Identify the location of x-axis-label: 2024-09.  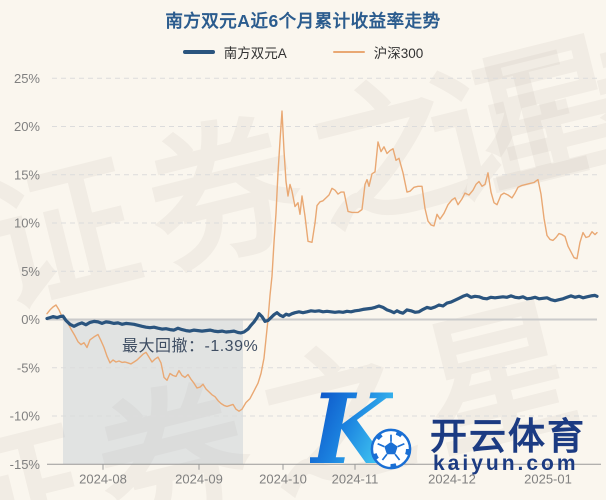
(199, 478).